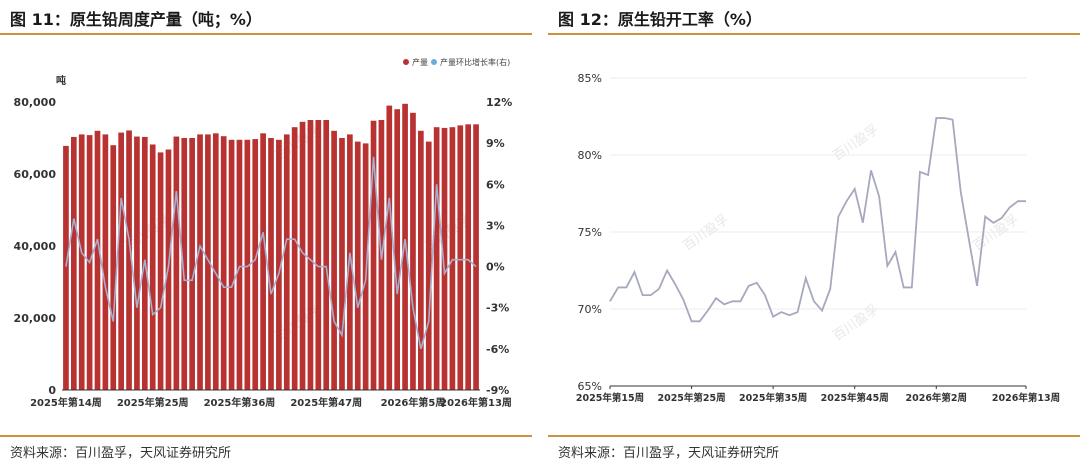 The image size is (1080, 468). I want to click on chart-title: 图 12：原生铅开工率（%）, so click(660, 19).